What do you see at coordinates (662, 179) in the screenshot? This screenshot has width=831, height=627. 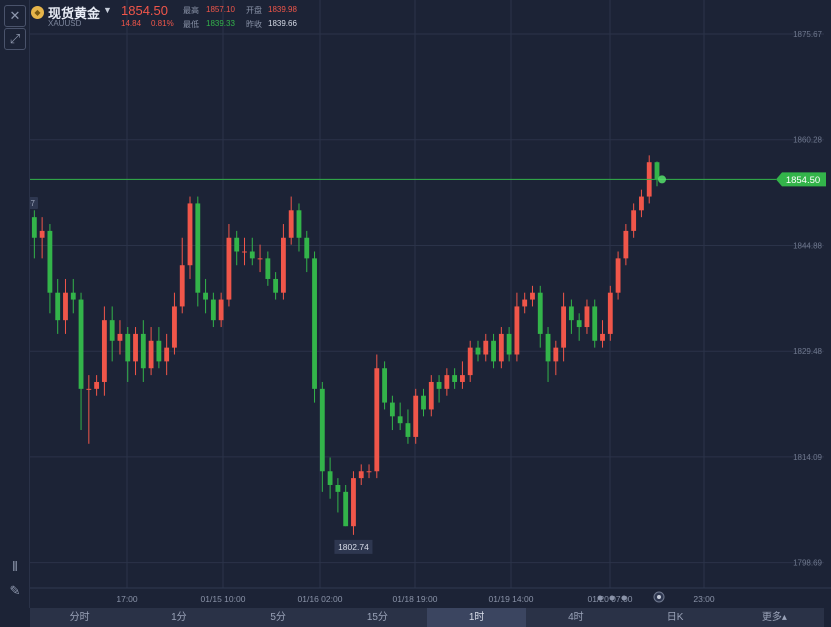 I see `live-price-dot` at bounding box center [662, 179].